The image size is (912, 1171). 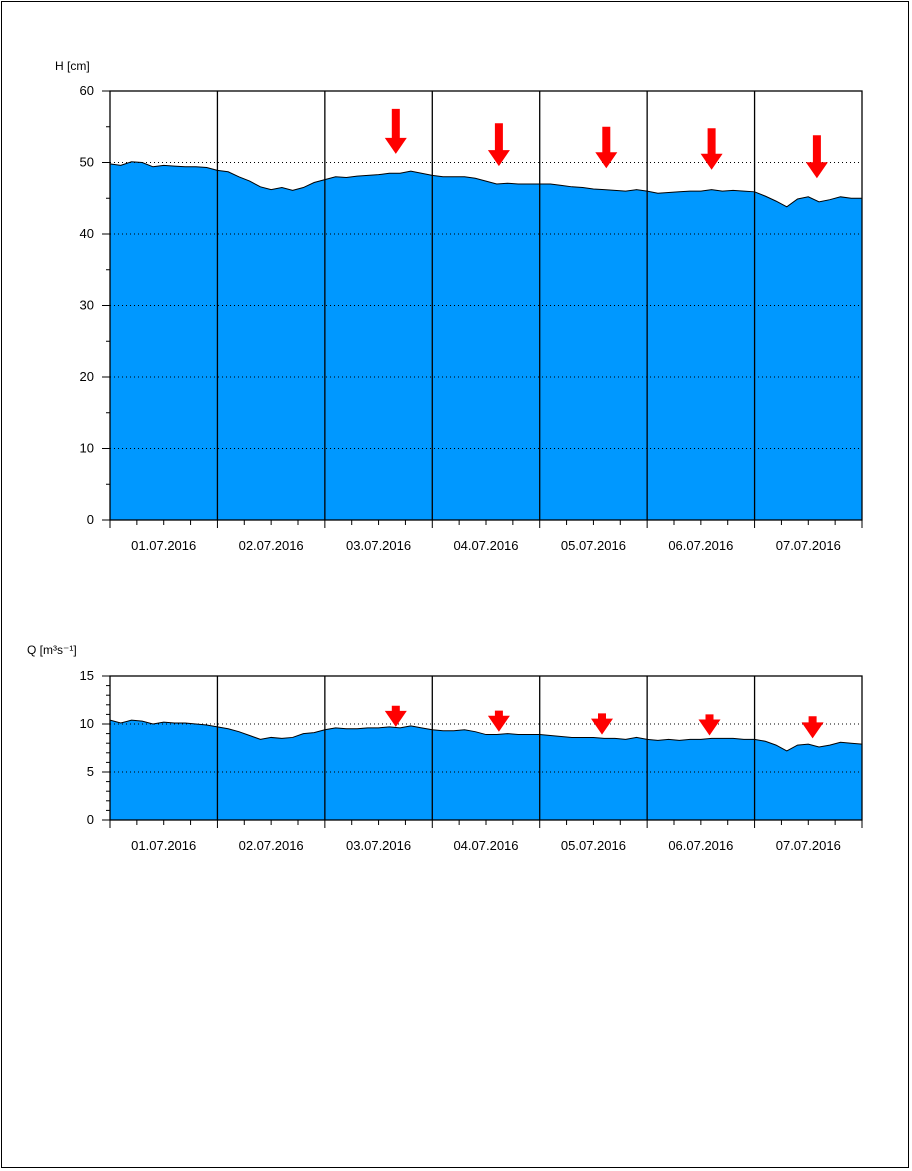 I want to click on y-tick-label: 30, so click(x=87, y=305).